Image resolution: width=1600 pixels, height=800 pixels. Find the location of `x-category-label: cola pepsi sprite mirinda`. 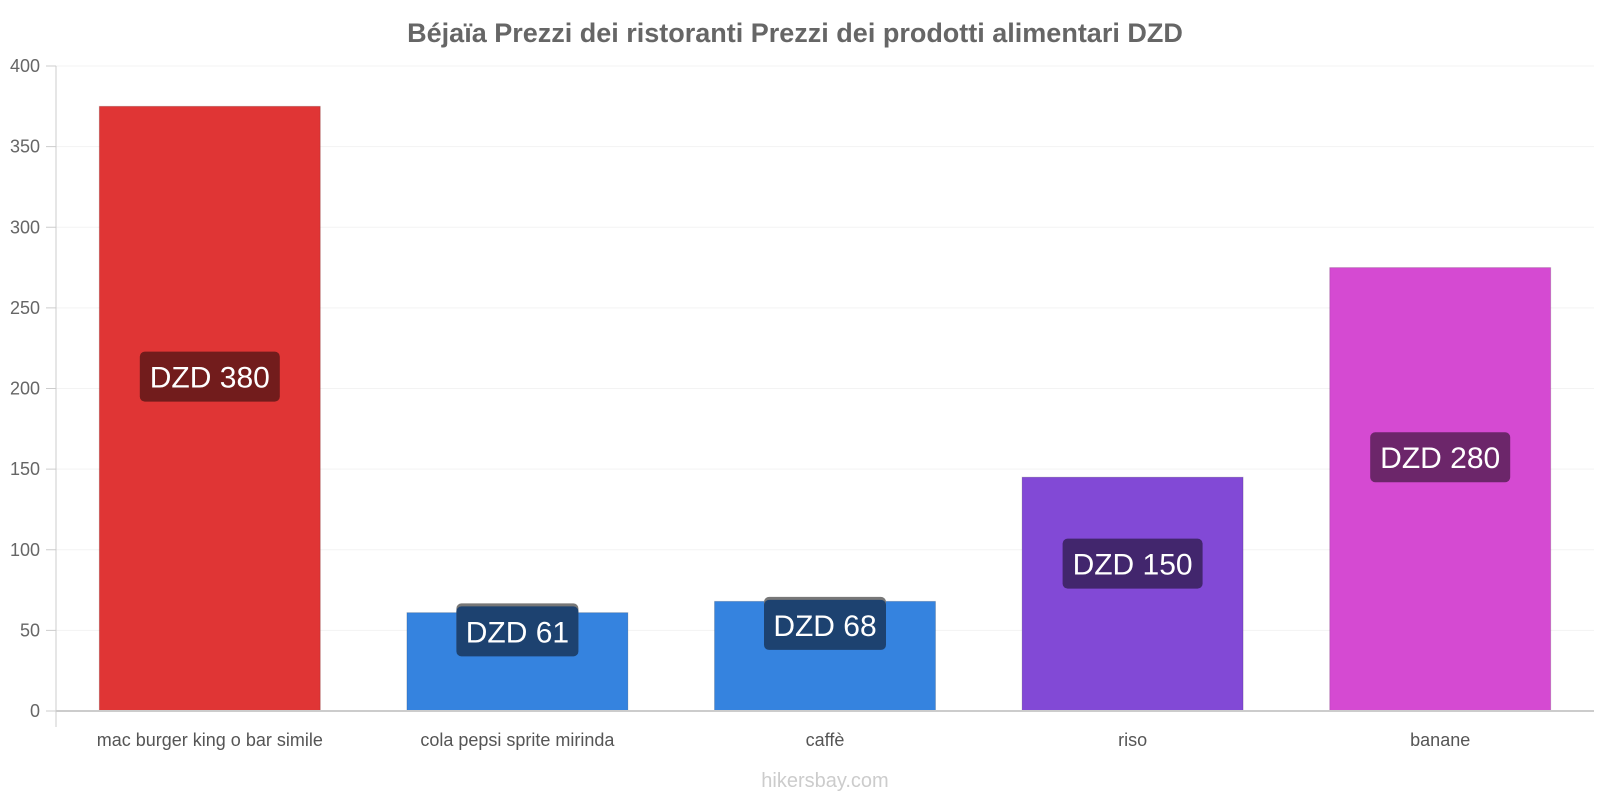

x-category-label: cola pepsi sprite mirinda is located at coordinates (517, 740).